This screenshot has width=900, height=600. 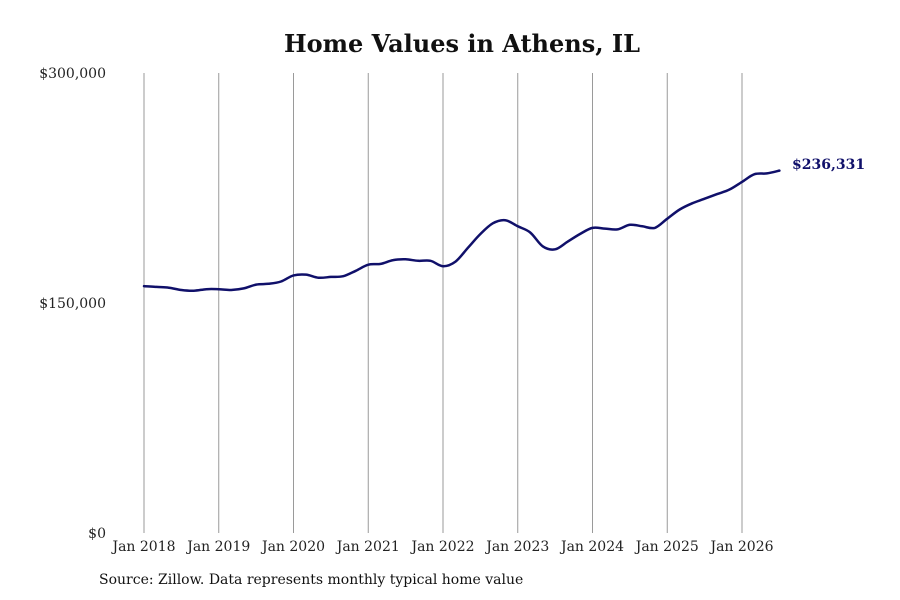 I want to click on y-tick-label: $150,000, so click(x=72, y=304).